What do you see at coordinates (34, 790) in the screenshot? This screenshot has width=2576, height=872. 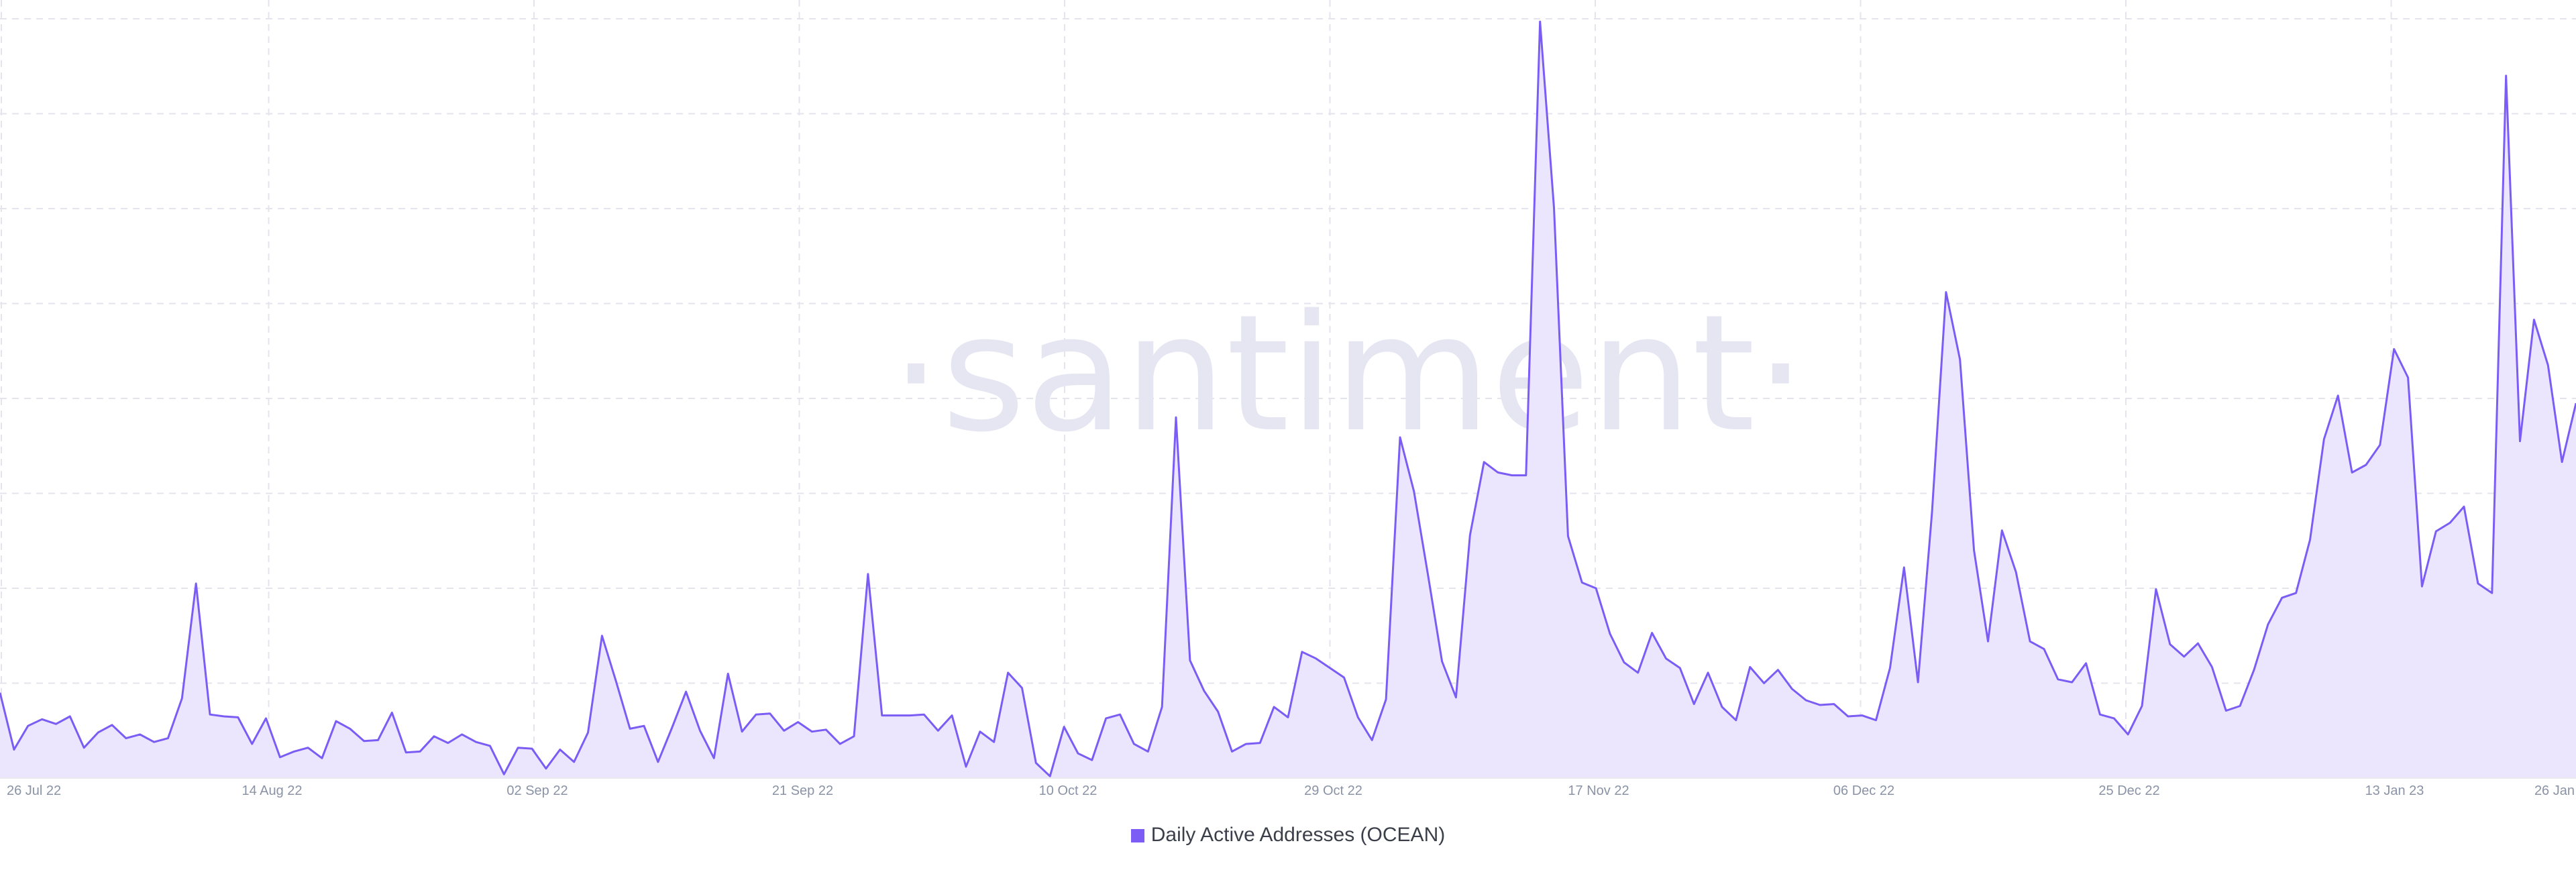 I see `x-tick-label: 26 Jul 22` at bounding box center [34, 790].